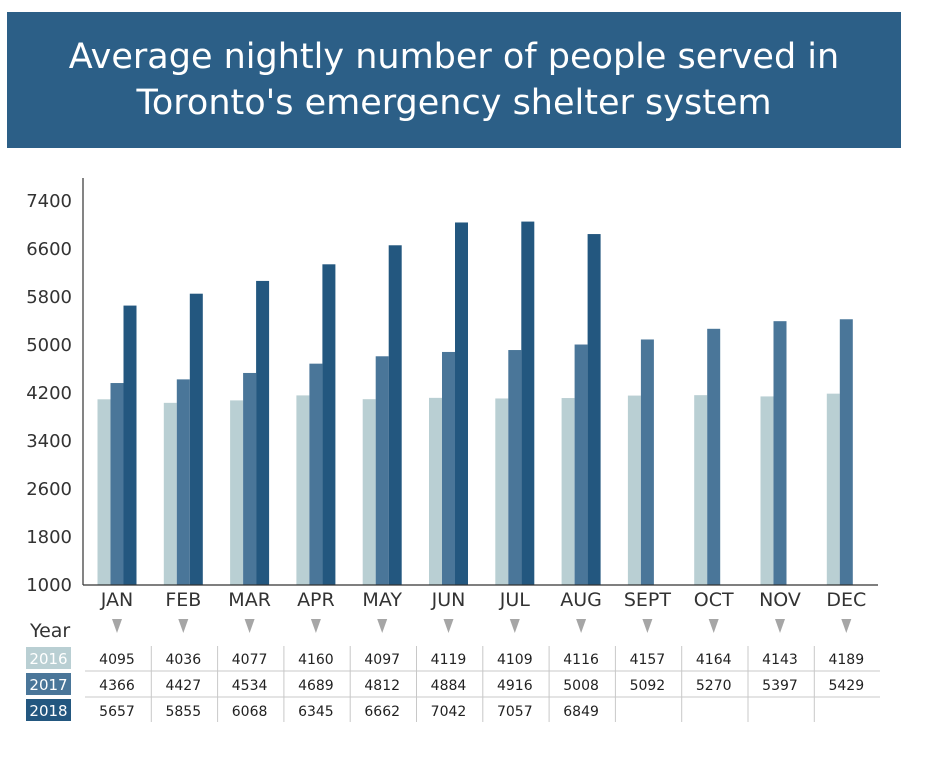  What do you see at coordinates (483, 600) in the screenshot?
I see `x-axis-ticks: JAN FEB MAR APR MAY JUN JUL AUG SEPT OCT NOV DEC` at bounding box center [483, 600].